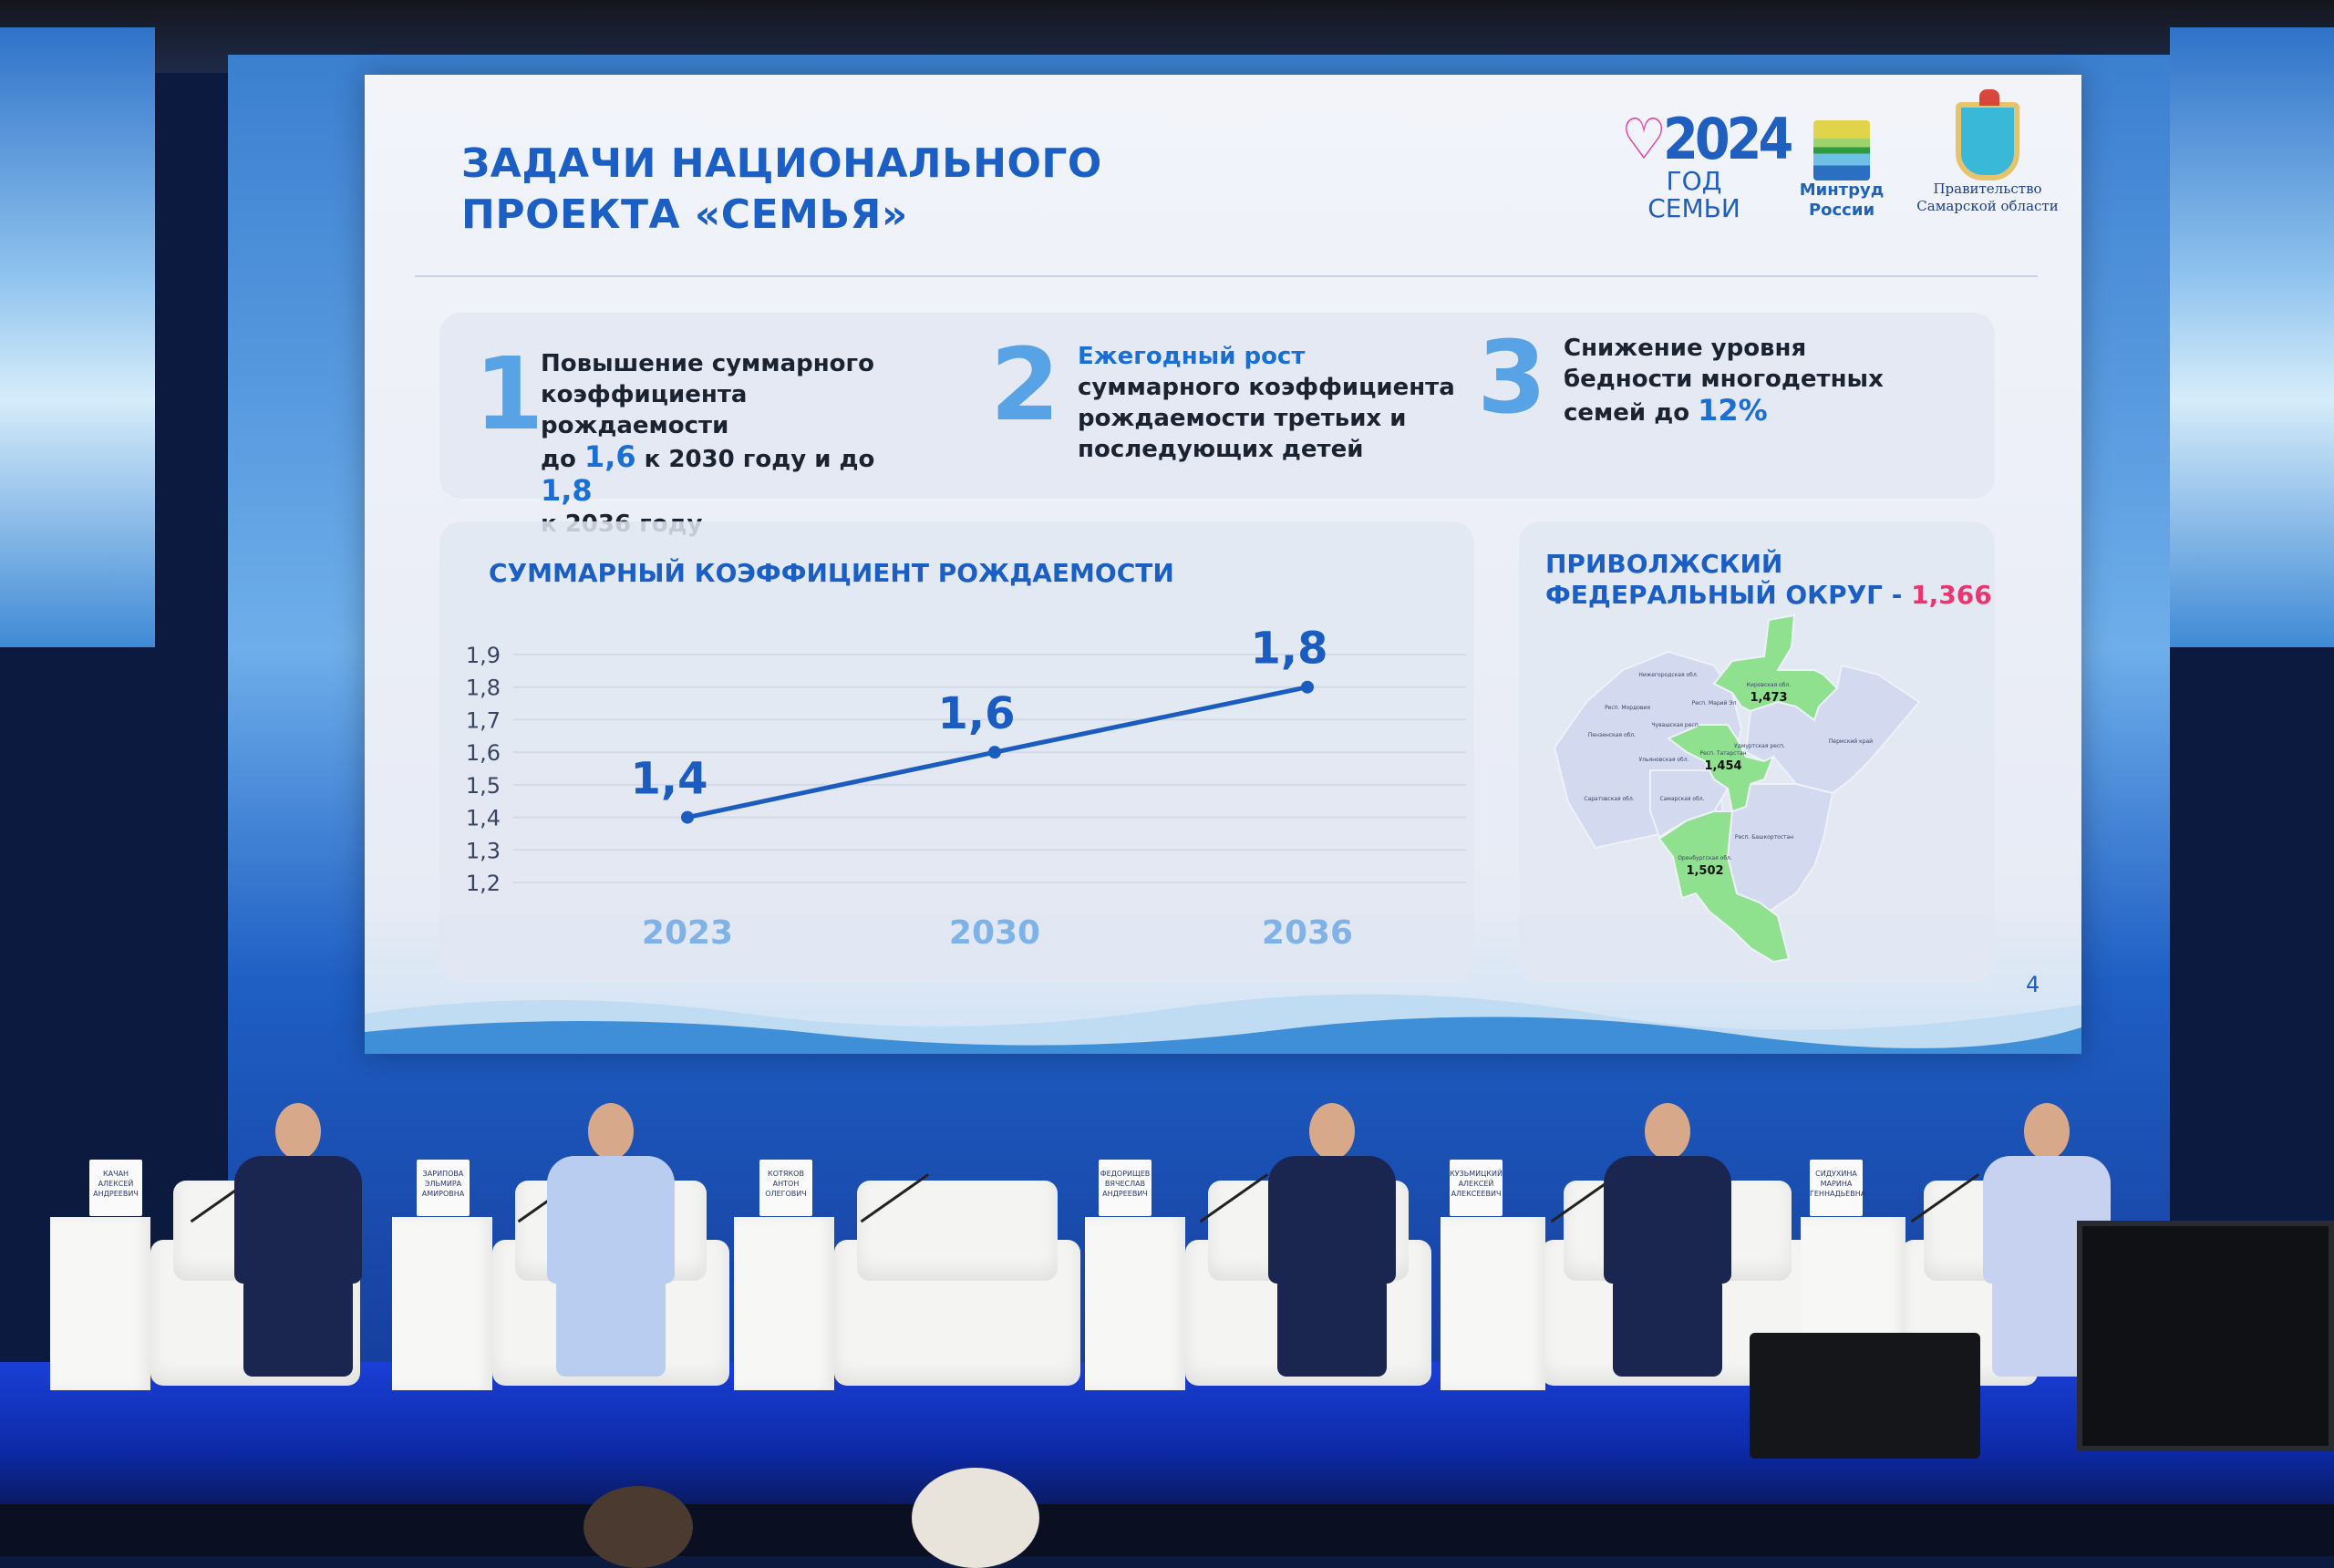 Image resolution: width=2334 pixels, height=1568 pixels. Describe the element at coordinates (1612, 735) in the screenshot. I see `region-label: Пензенская обл.` at that location.